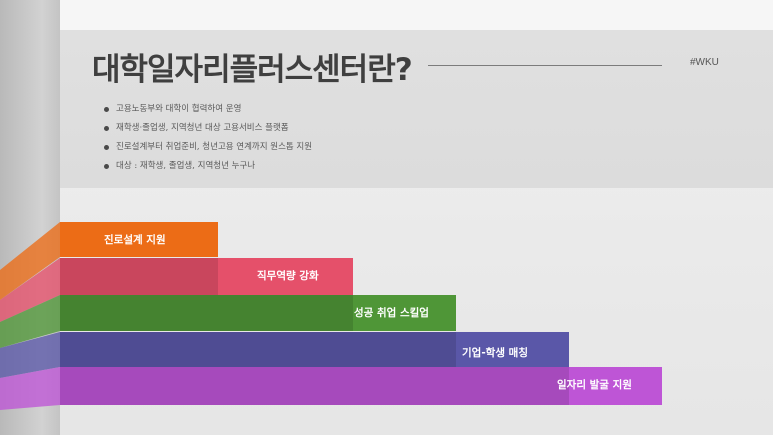  Describe the element at coordinates (416, 15) in the screenshot. I see `top-strip` at that location.